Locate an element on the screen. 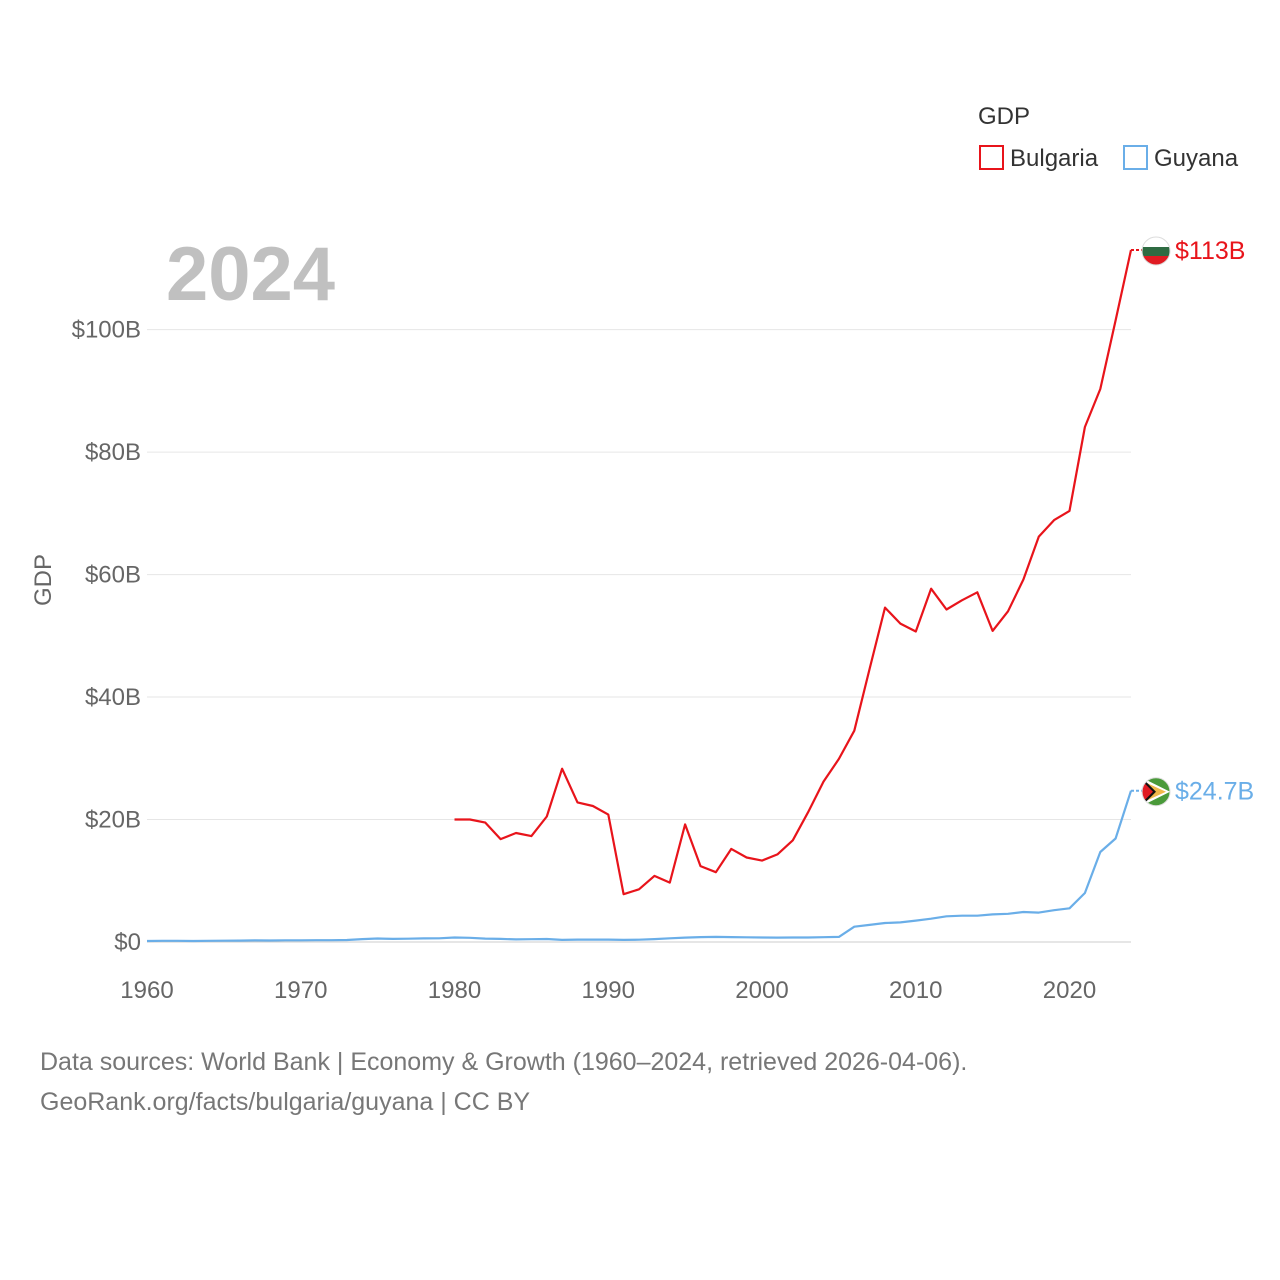 This screenshot has width=1280, height=1280. series-end-markers: $113B $24.7B is located at coordinates (1192, 521).